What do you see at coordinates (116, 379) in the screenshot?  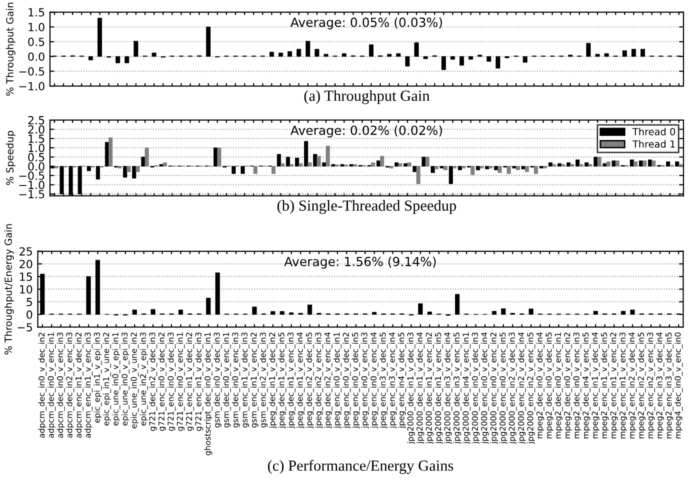 I see `x-tick-label: epic_une_in0_v_epi_in1` at bounding box center [116, 379].